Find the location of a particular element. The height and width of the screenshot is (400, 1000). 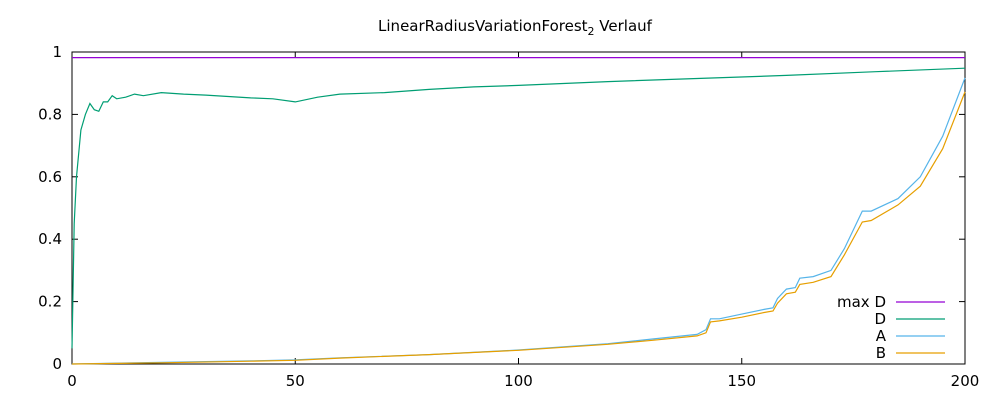

y-tick-label: 0.8 is located at coordinates (50, 114).